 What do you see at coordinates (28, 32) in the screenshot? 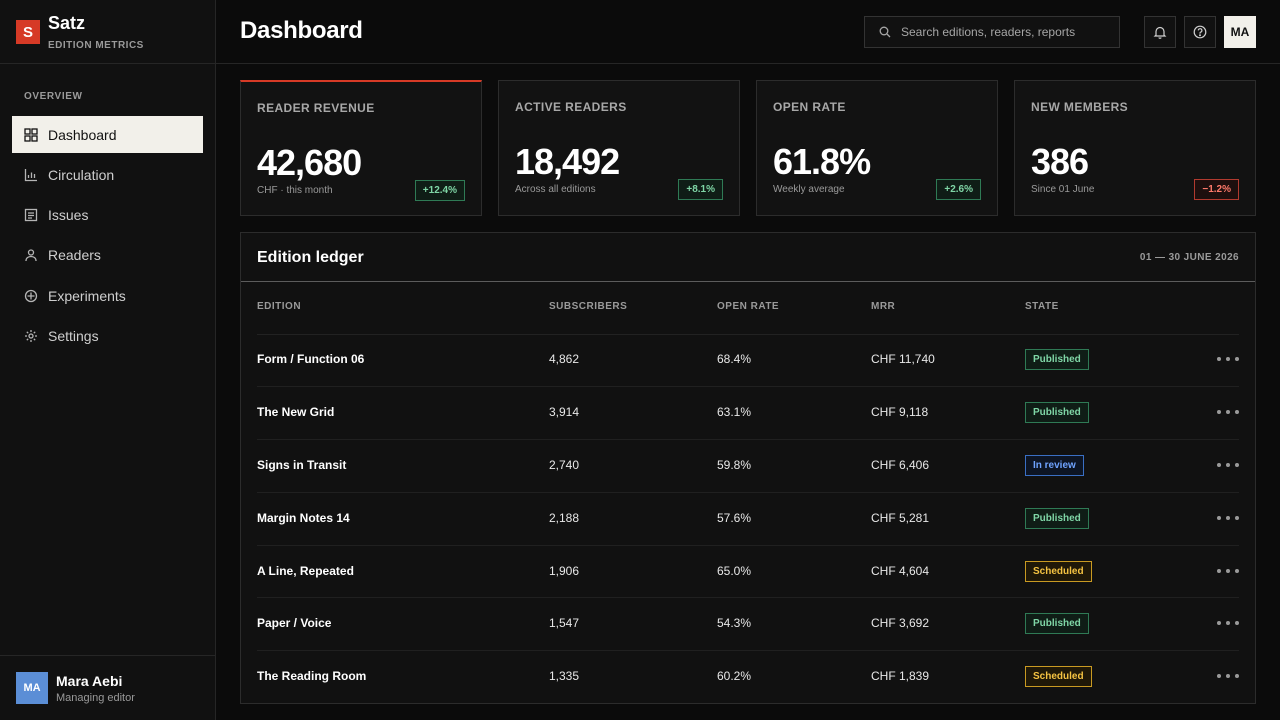
I see `brand-logo: S` at bounding box center [28, 32].